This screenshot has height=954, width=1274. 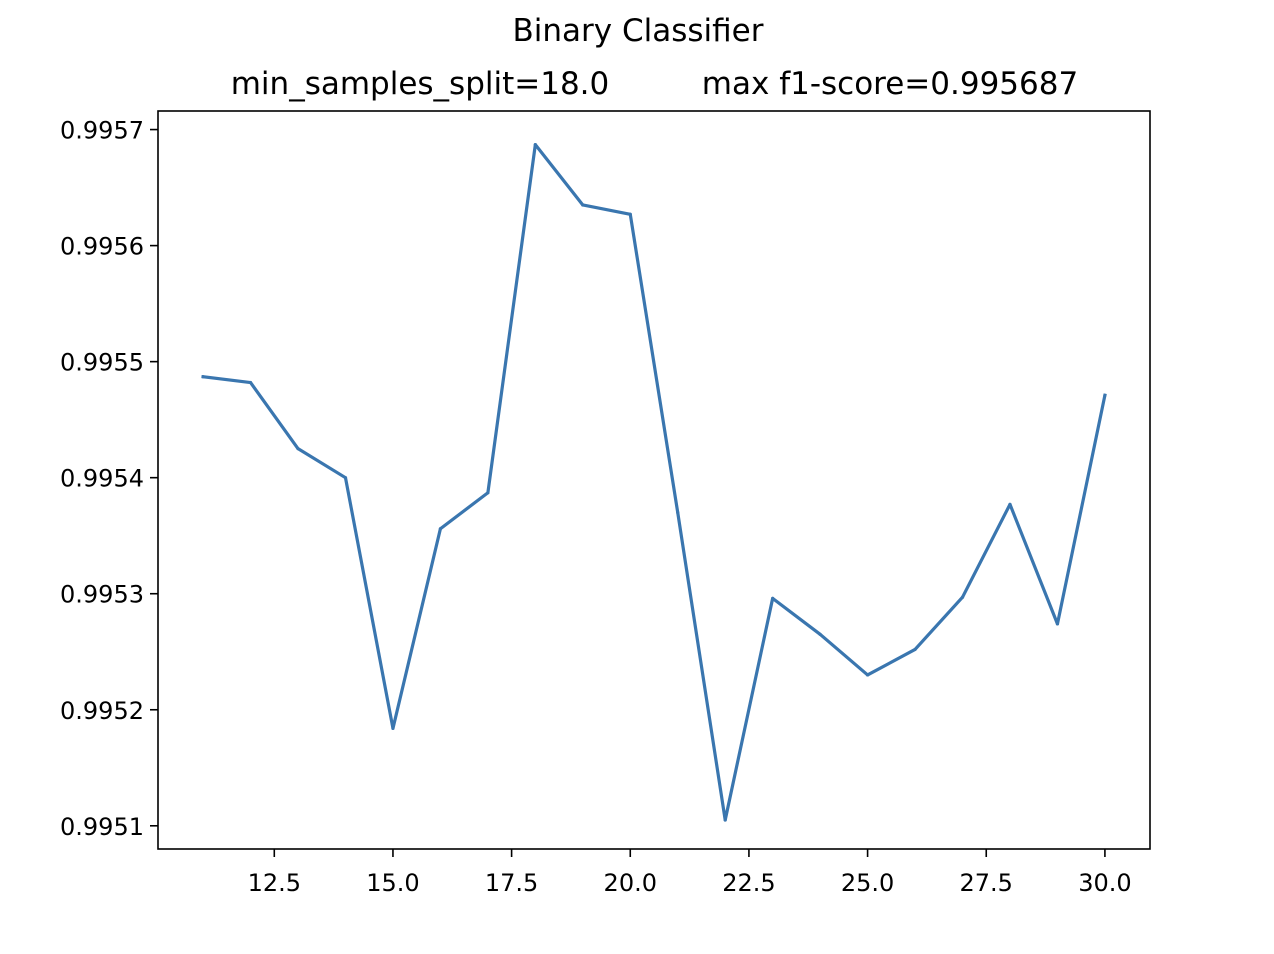 What do you see at coordinates (867, 883) in the screenshot?
I see `x-tick-label: 25.0` at bounding box center [867, 883].